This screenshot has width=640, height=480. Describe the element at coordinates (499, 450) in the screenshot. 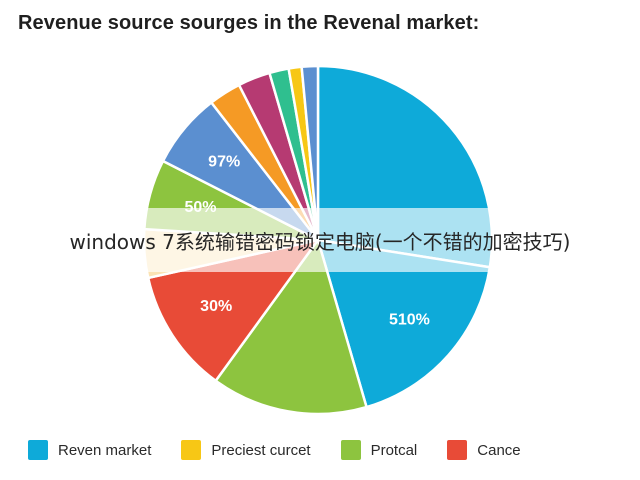

I see `legend-label: Cance` at that location.